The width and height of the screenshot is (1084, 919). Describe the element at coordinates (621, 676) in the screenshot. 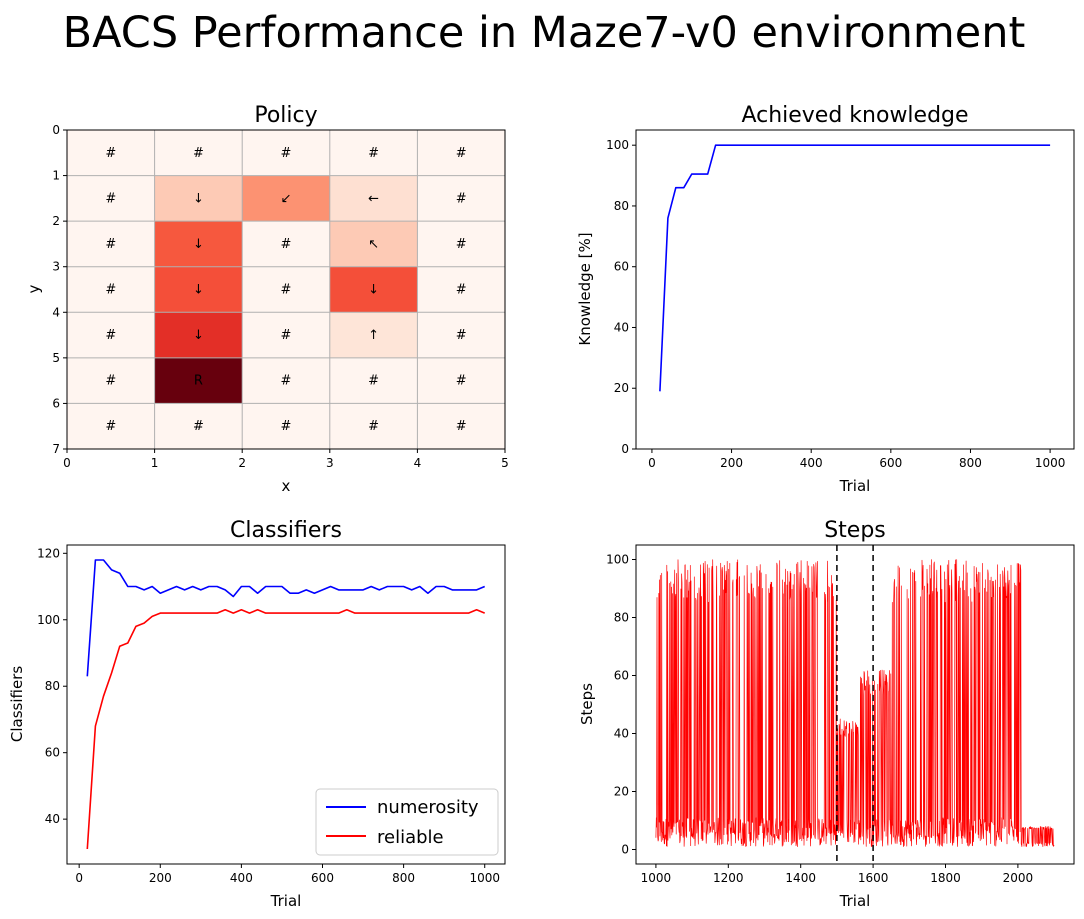

I see `y-tick-label: 60` at that location.